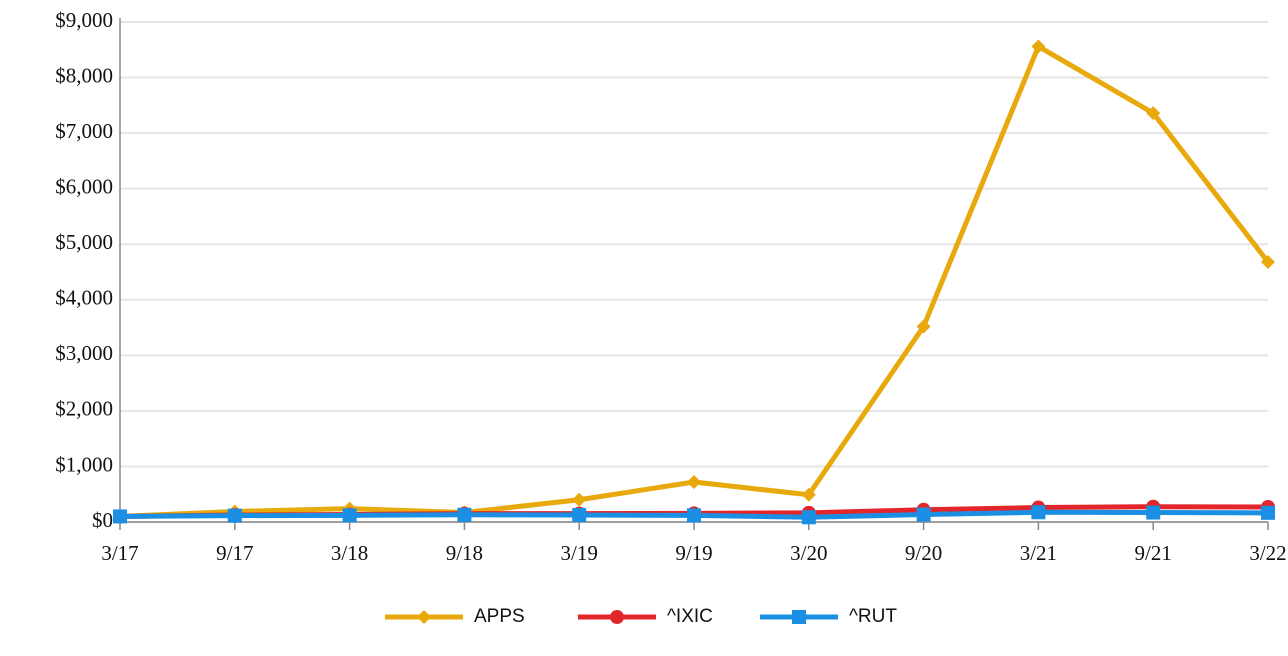  What do you see at coordinates (808, 553) in the screenshot?
I see `x-tick-label: 3/20` at bounding box center [808, 553].